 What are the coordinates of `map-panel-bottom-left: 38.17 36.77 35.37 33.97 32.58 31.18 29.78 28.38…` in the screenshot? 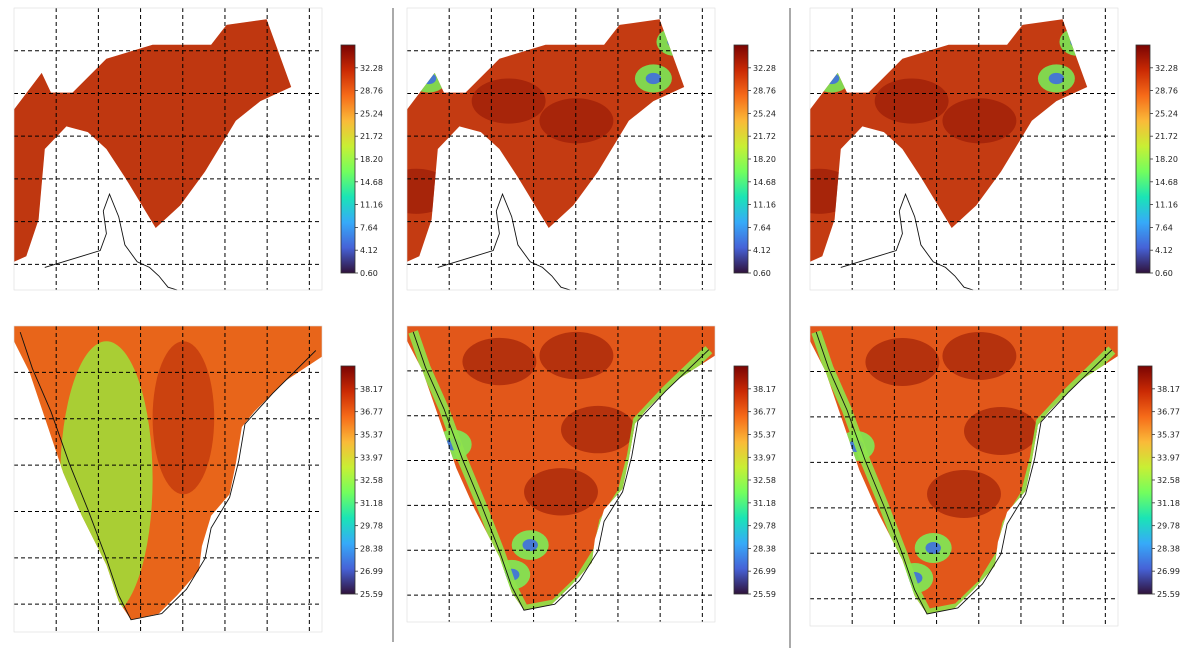 It's located at (198, 479).